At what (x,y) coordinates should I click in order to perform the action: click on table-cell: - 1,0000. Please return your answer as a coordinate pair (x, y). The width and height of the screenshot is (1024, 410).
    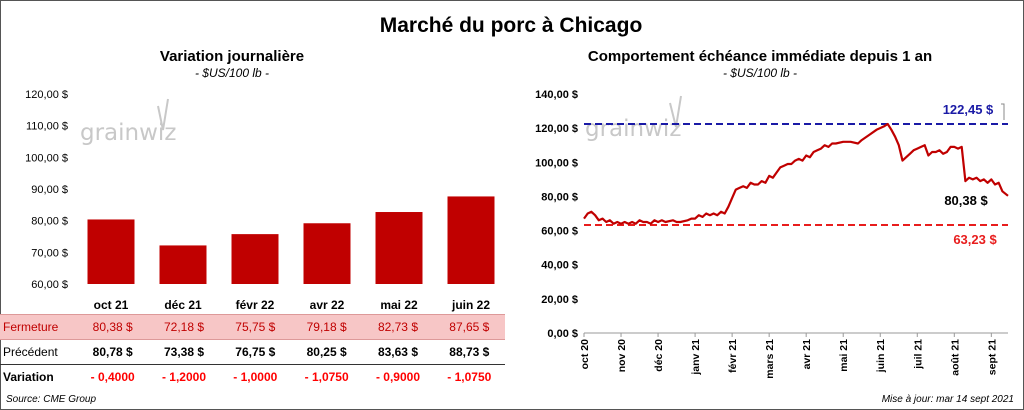
    Looking at the image, I should click on (255, 377).